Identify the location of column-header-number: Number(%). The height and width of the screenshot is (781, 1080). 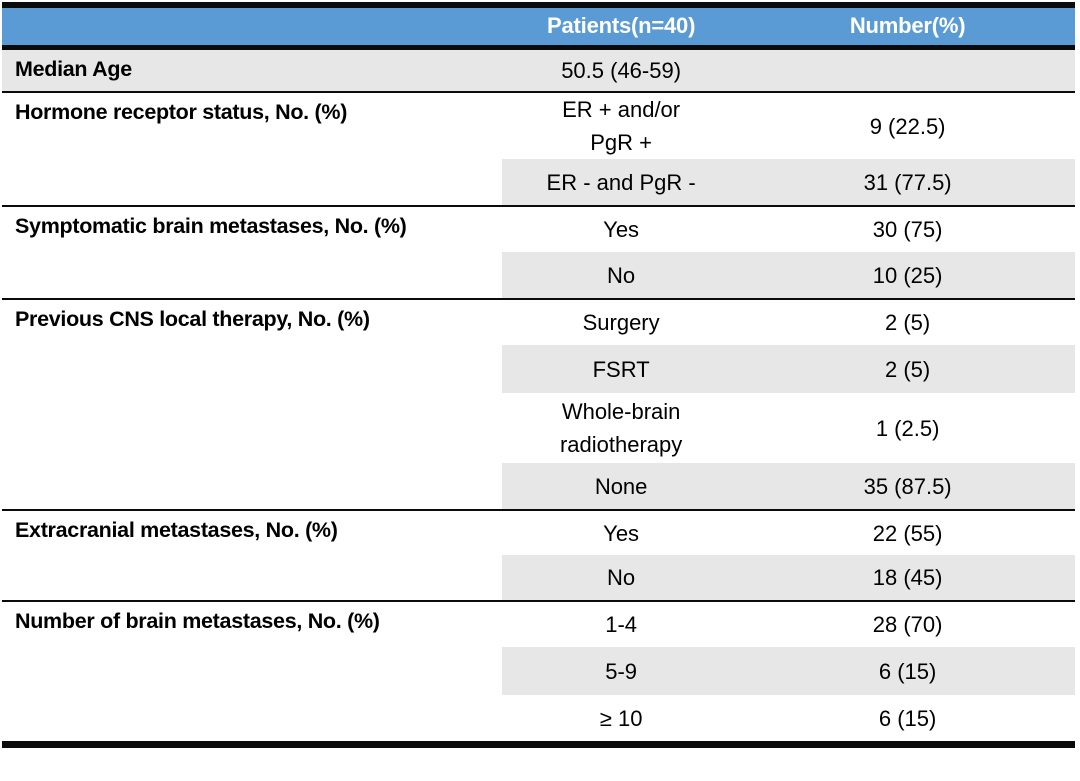
(907, 29).